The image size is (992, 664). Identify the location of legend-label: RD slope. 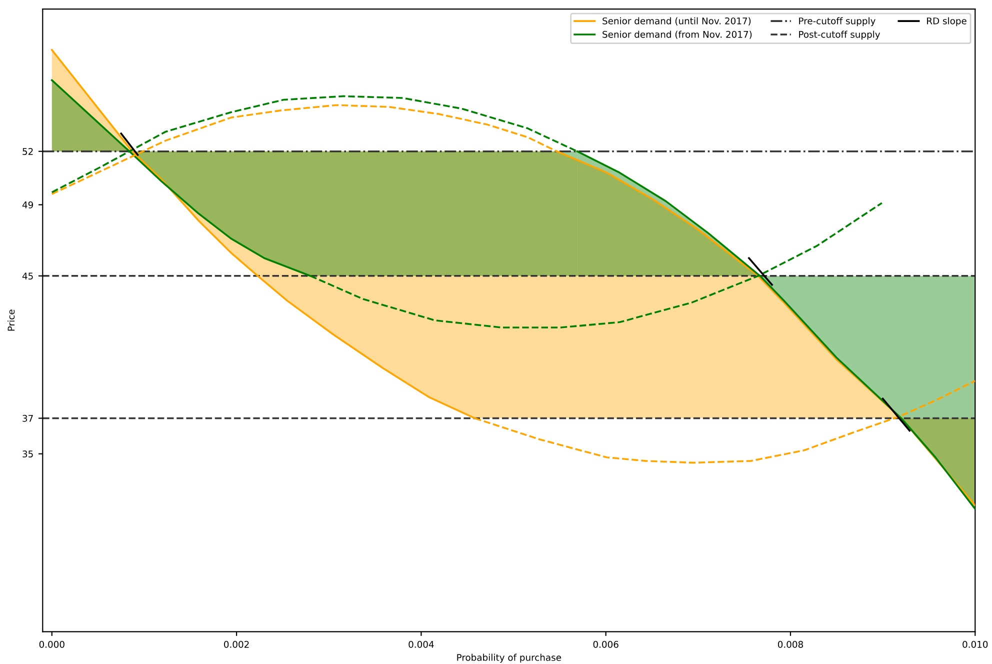
(946, 21).